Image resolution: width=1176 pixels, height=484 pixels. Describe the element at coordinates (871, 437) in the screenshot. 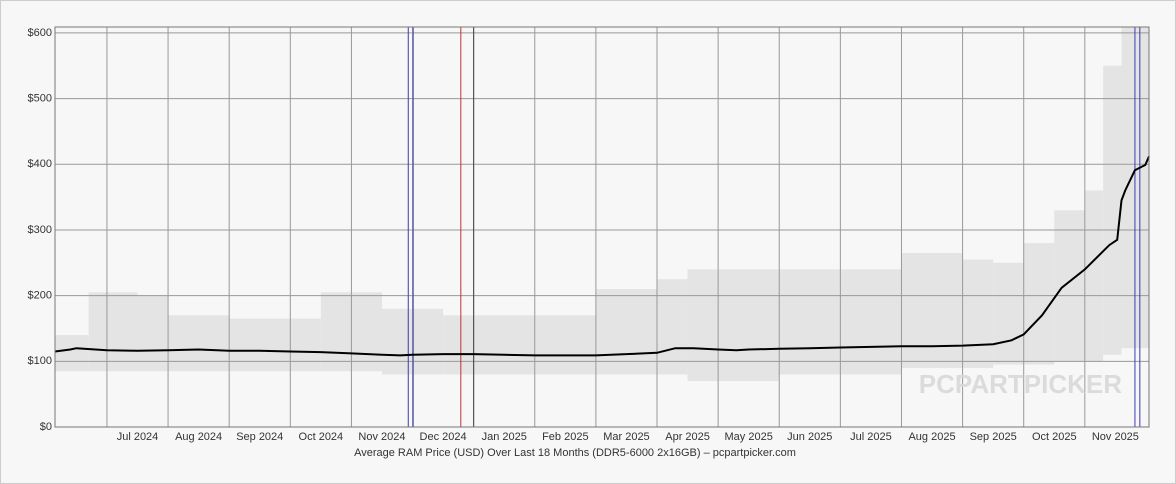

I see `x-tick-label: Jul 2025` at that location.